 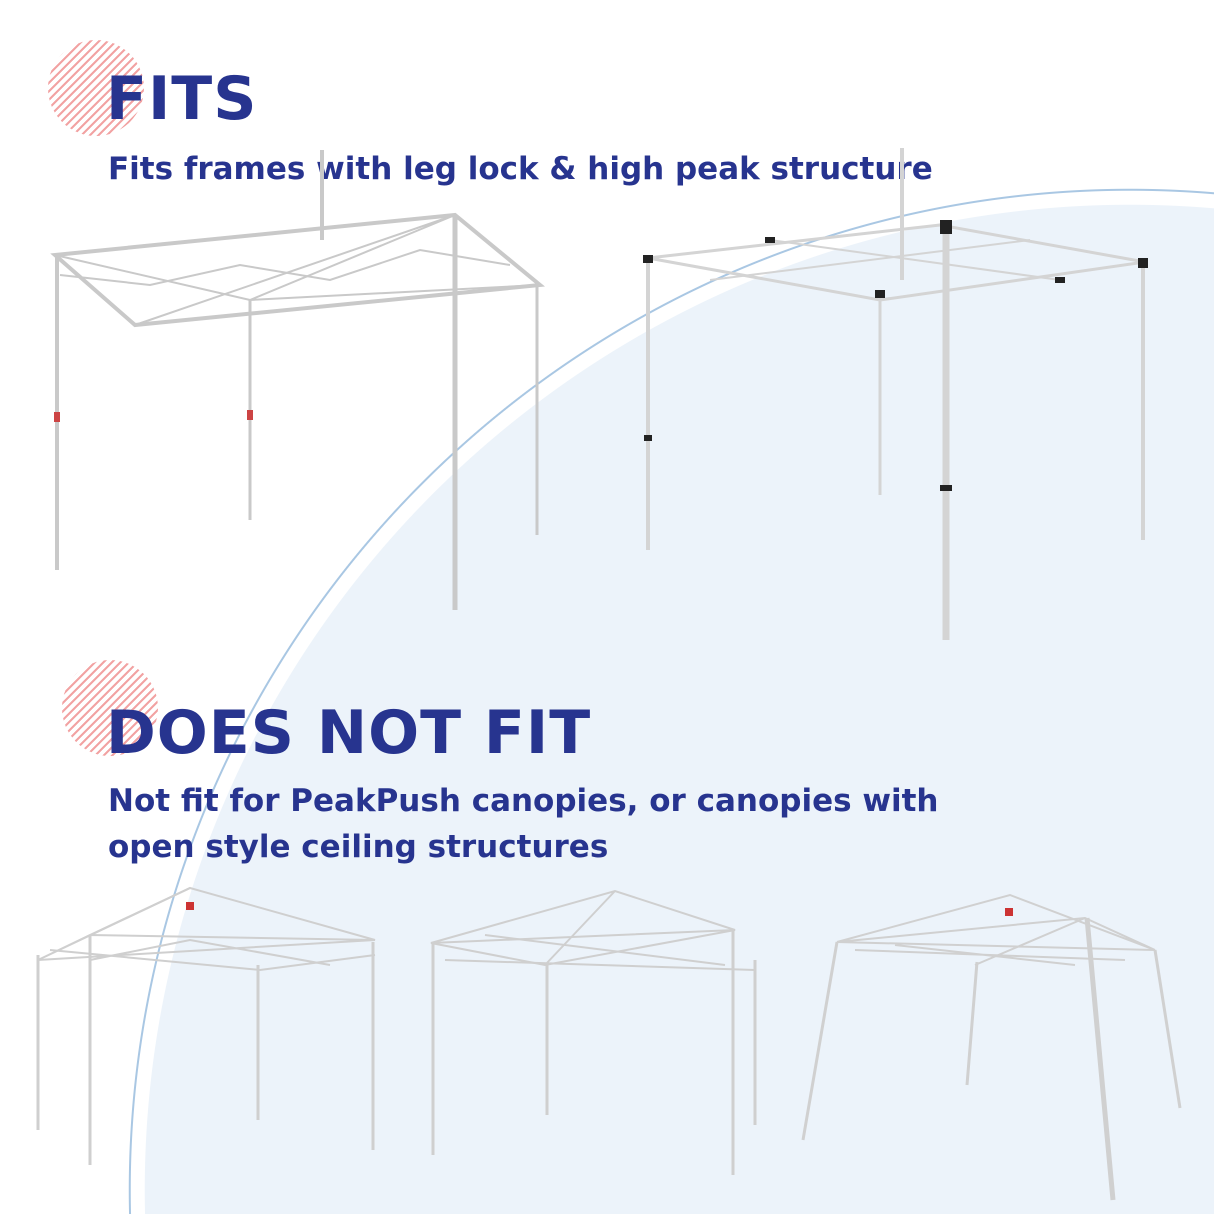 I want to click on does-not-fit-badge-icon, so click(x=110, y=708).